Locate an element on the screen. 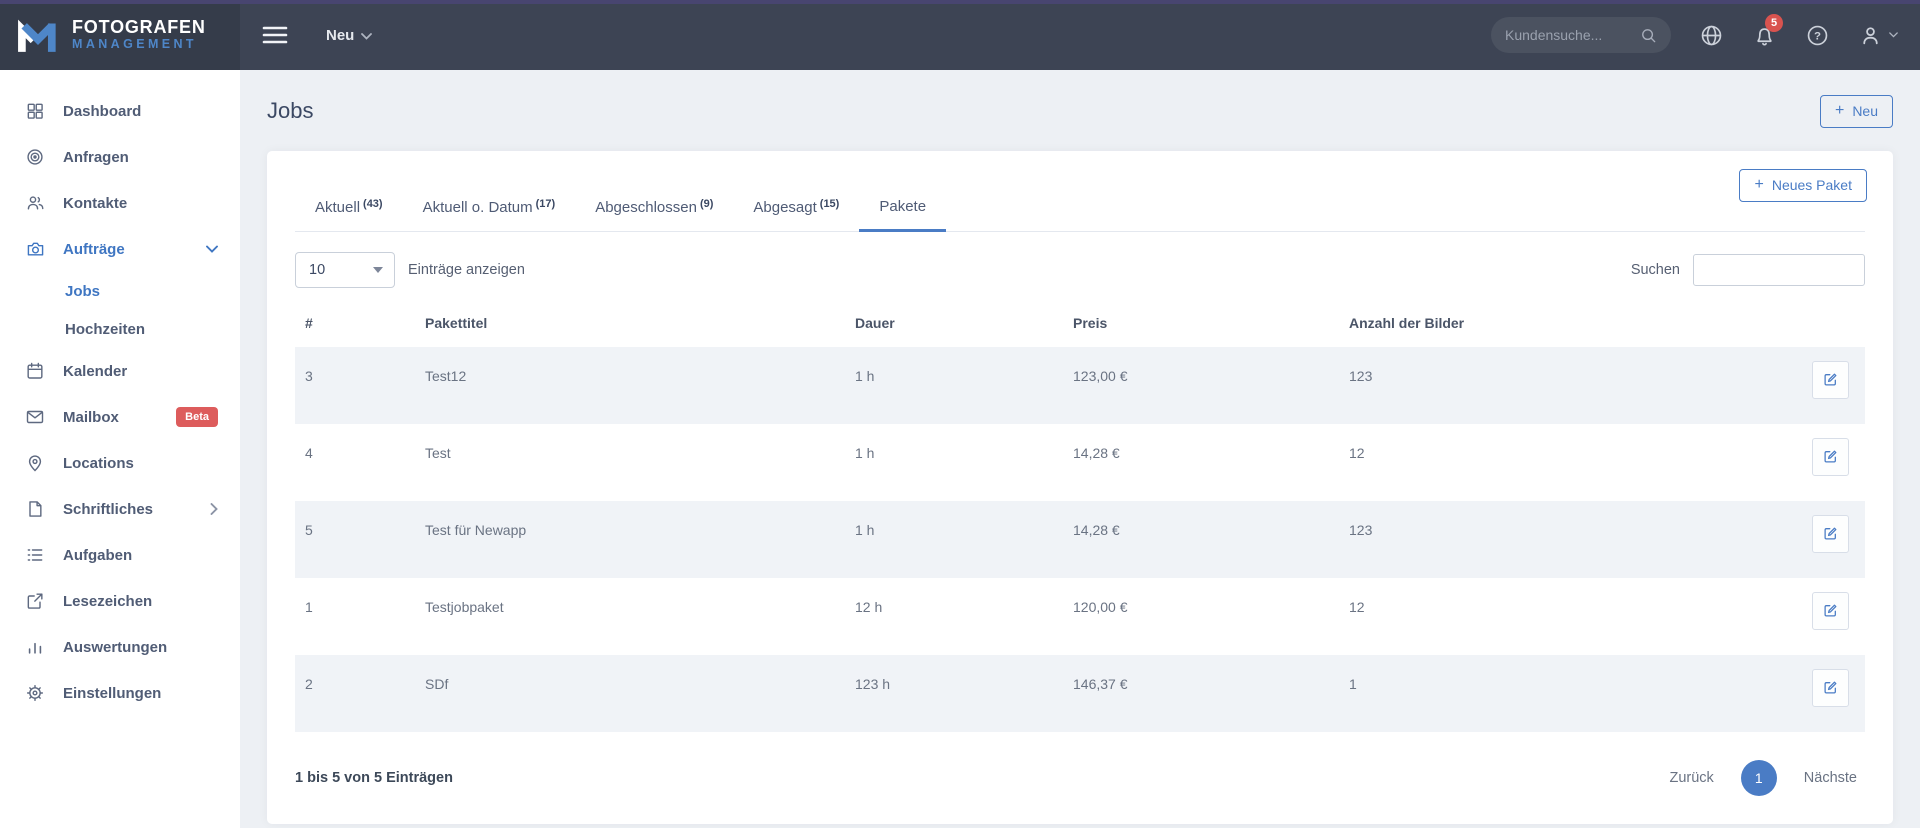  sidebar-item-kalender: Kalender is located at coordinates (120, 371).